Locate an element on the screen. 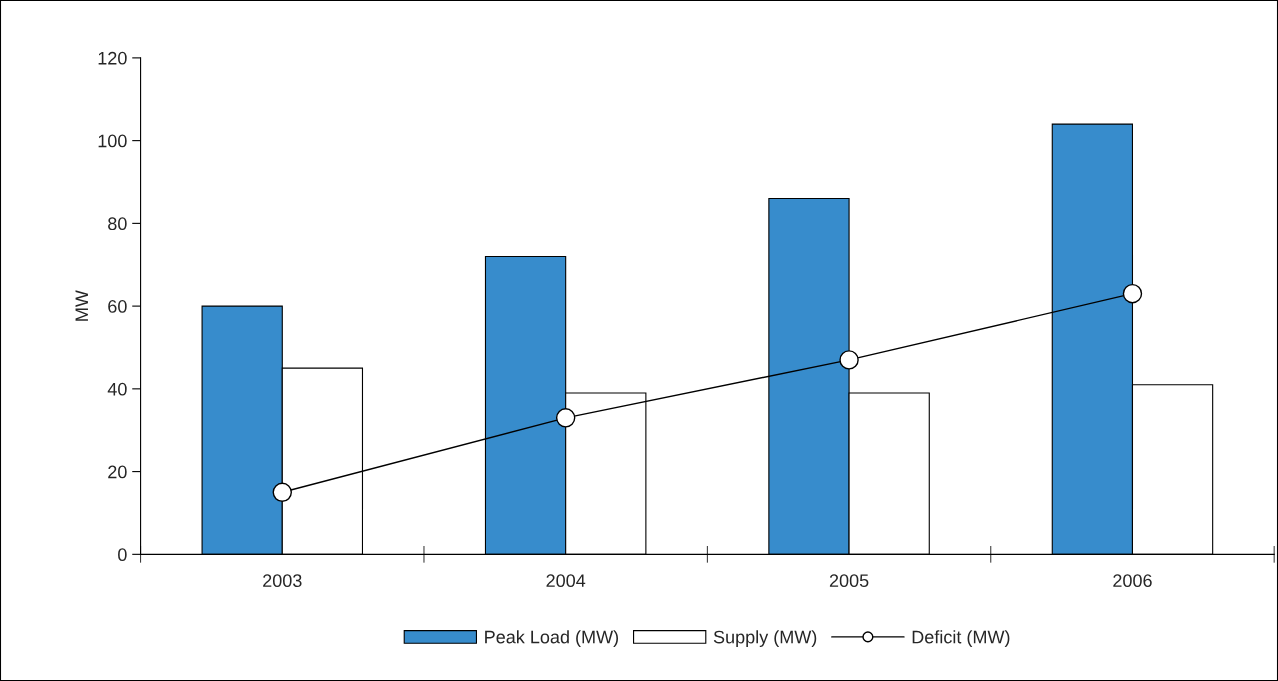 The height and width of the screenshot is (681, 1278). x-tick-label: 2005 is located at coordinates (849, 581).